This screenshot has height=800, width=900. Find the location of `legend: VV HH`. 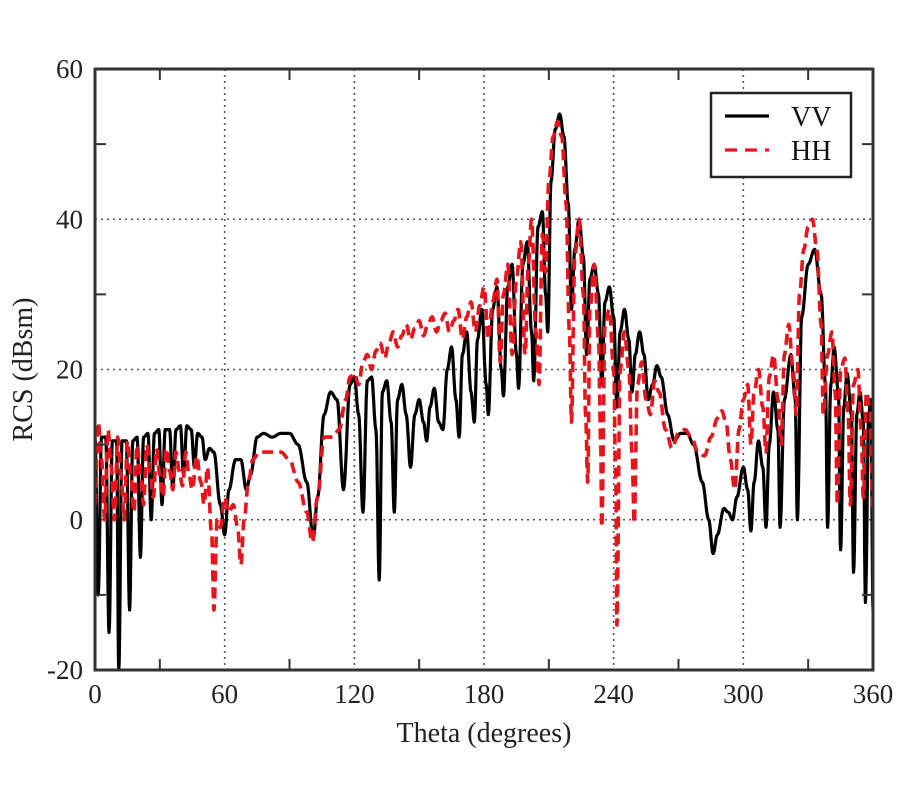

legend: VV HH is located at coordinates (781, 135).